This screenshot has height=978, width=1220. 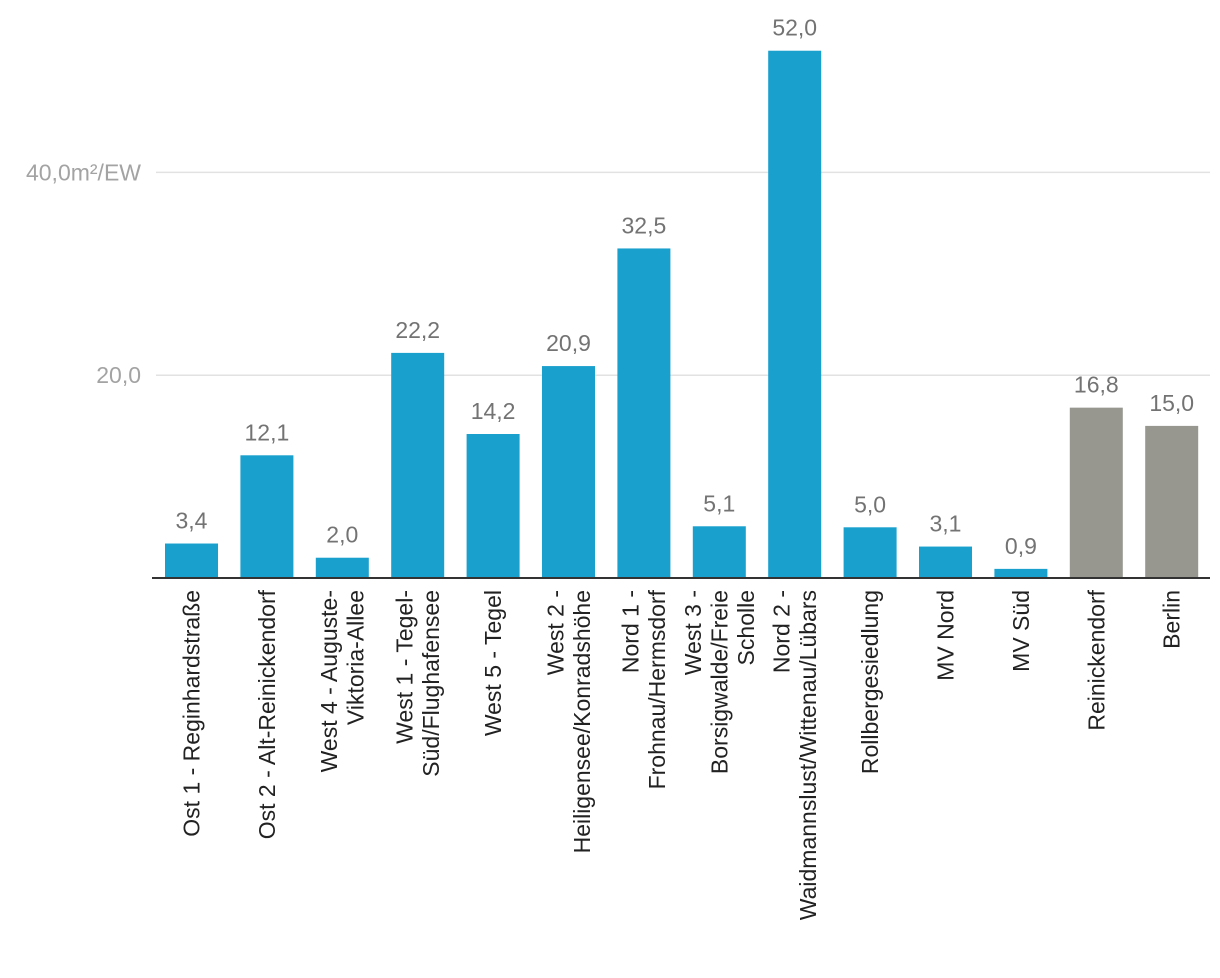 What do you see at coordinates (808, 755) in the screenshot?
I see `category-label-line: Waidmannslust/Wittenau/Lübars` at bounding box center [808, 755].